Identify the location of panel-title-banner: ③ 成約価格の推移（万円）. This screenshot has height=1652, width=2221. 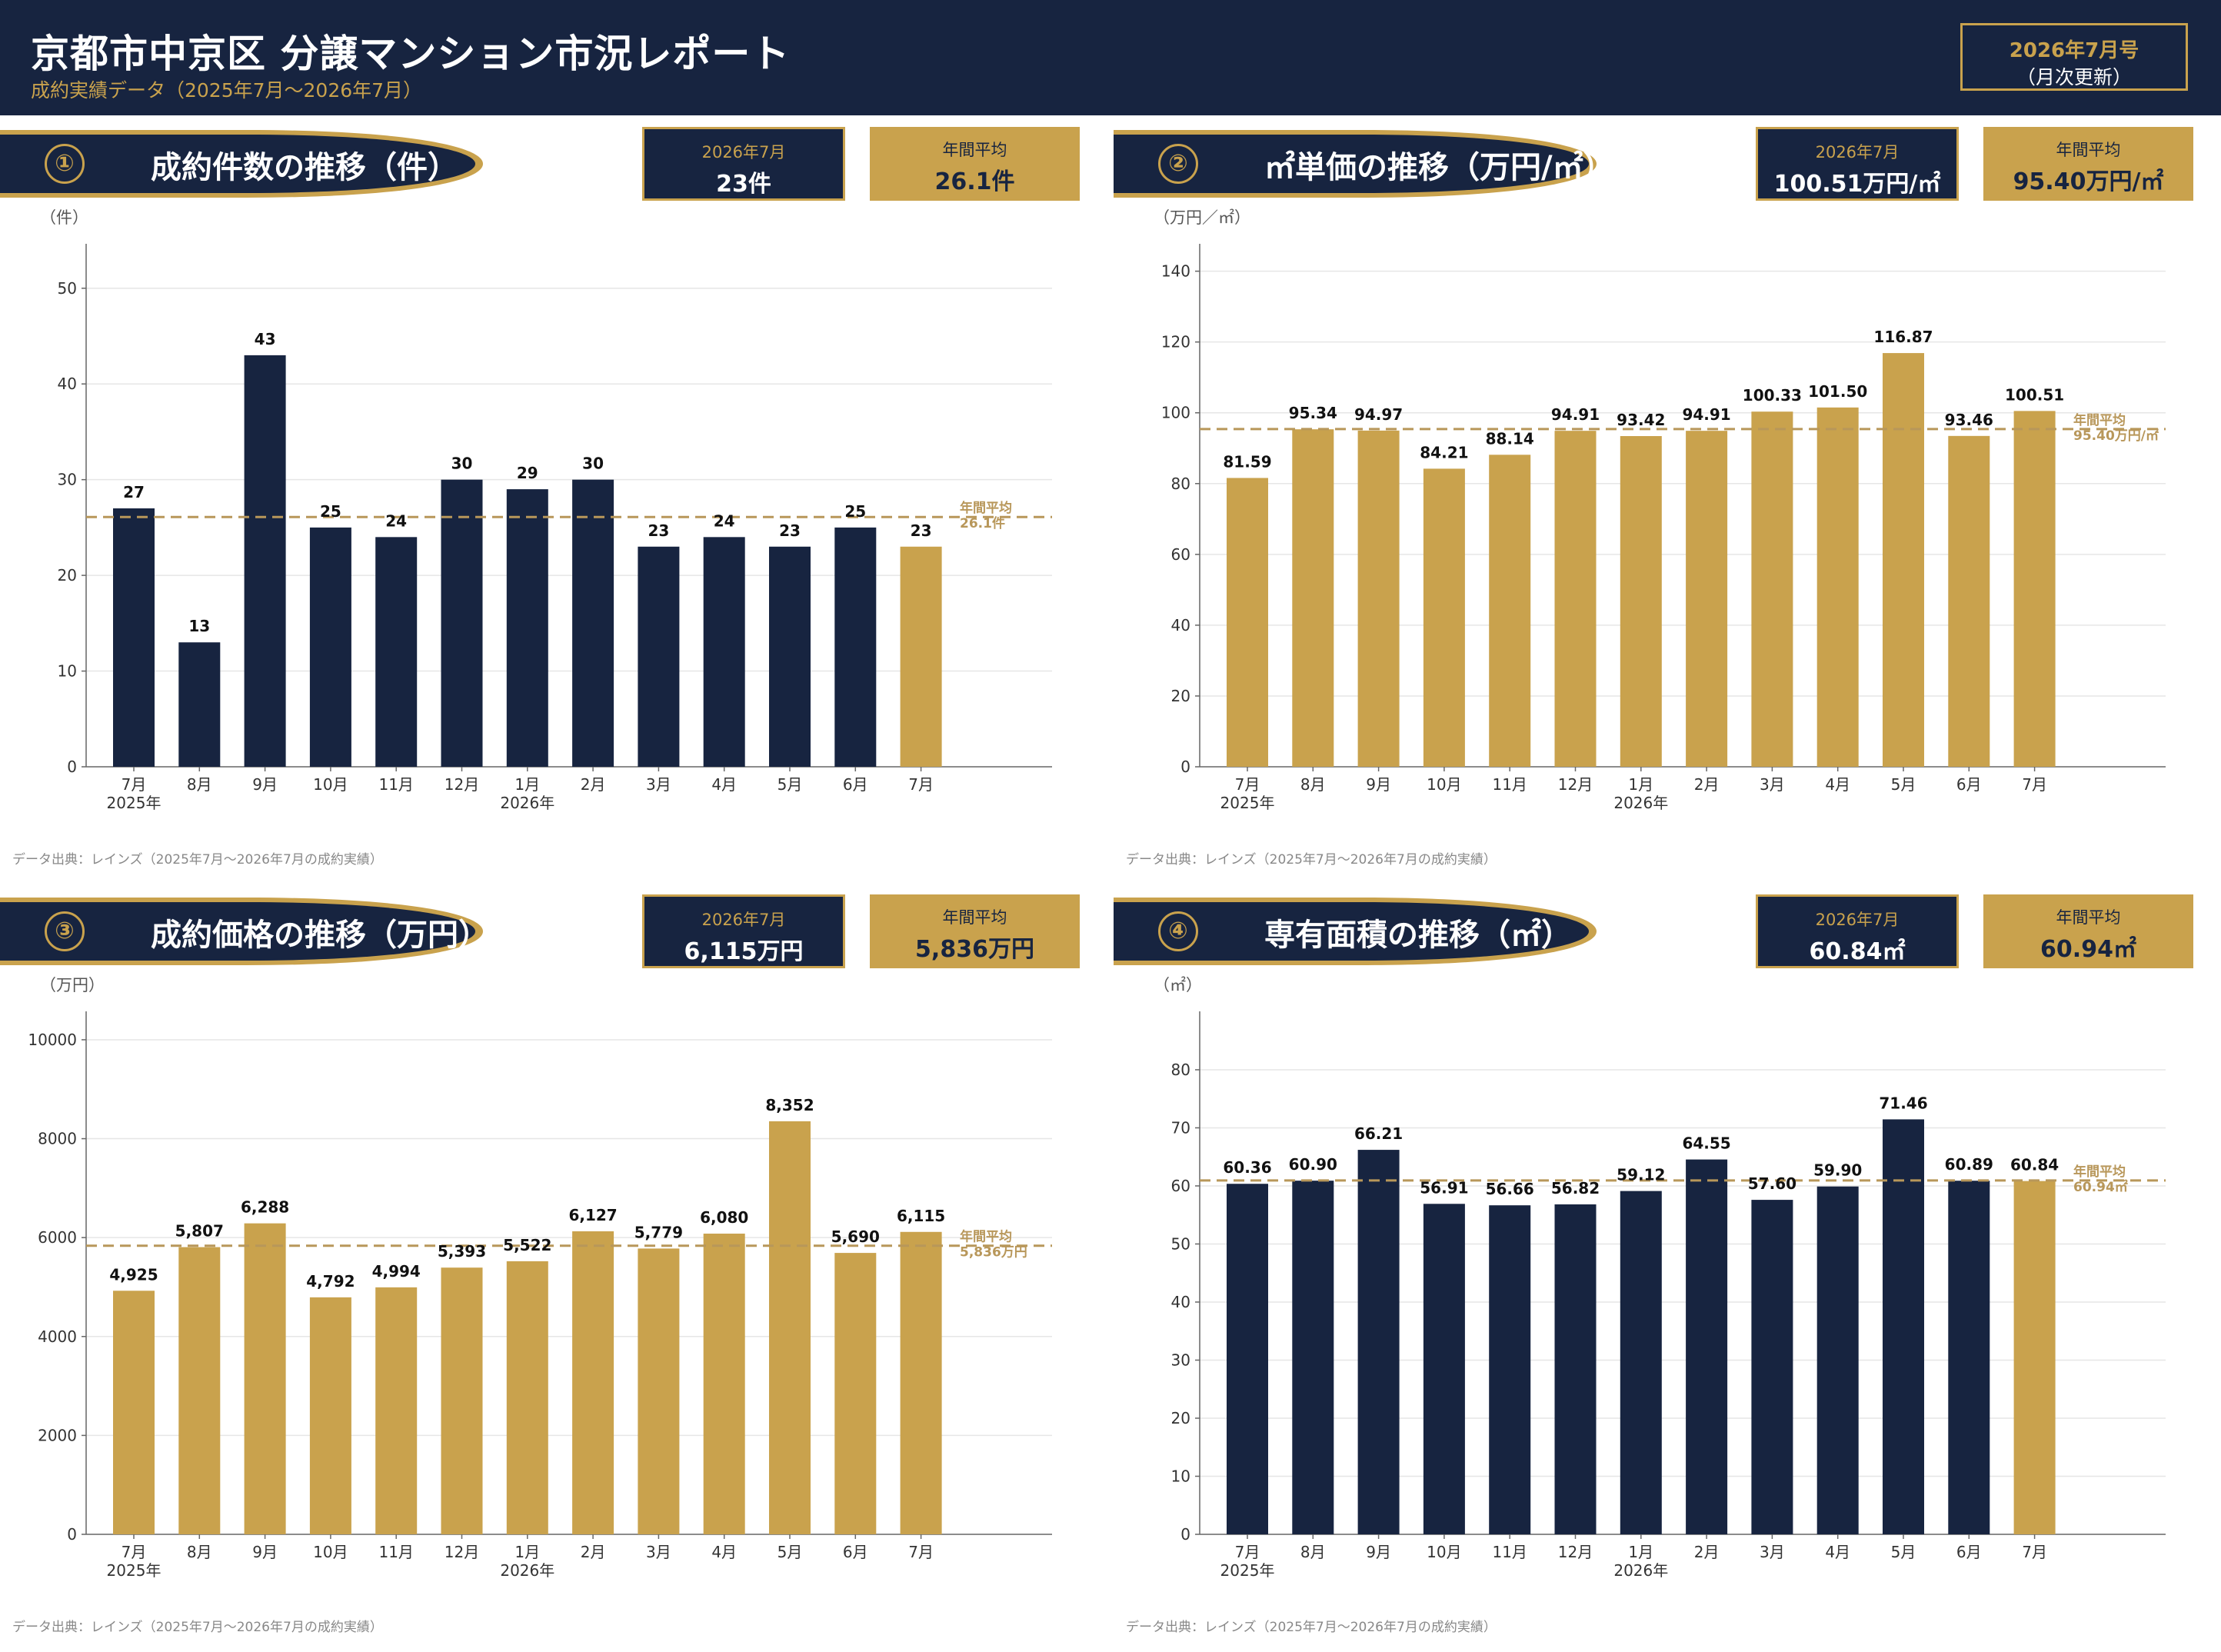
(244, 931).